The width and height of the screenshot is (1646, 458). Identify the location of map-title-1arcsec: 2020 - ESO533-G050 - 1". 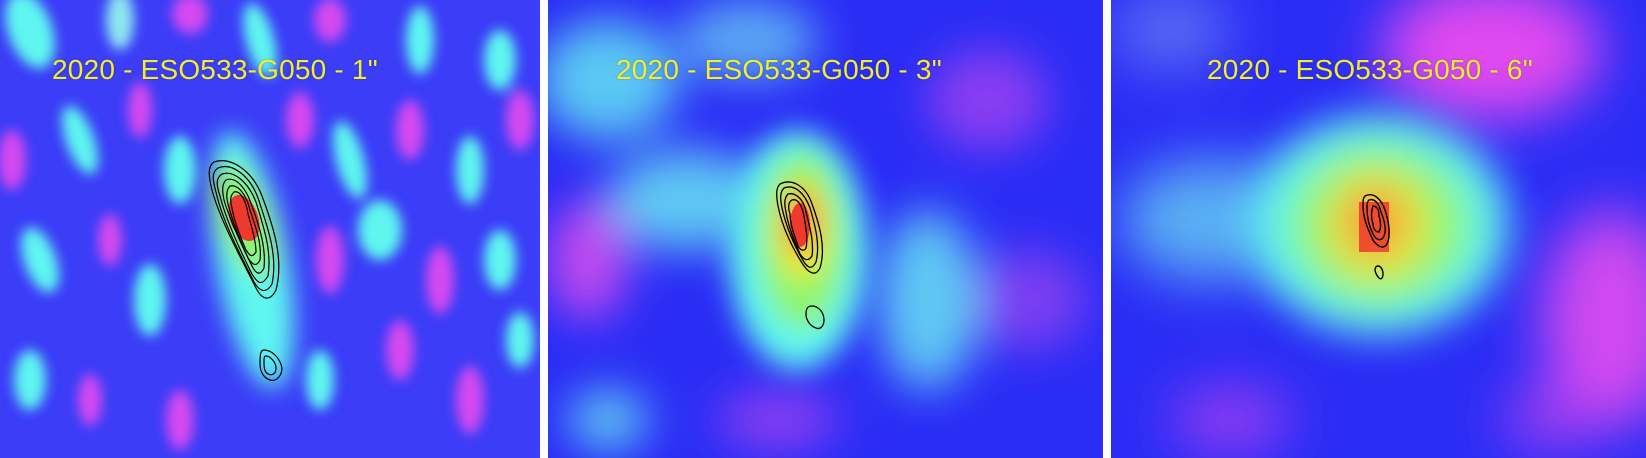
(215, 69).